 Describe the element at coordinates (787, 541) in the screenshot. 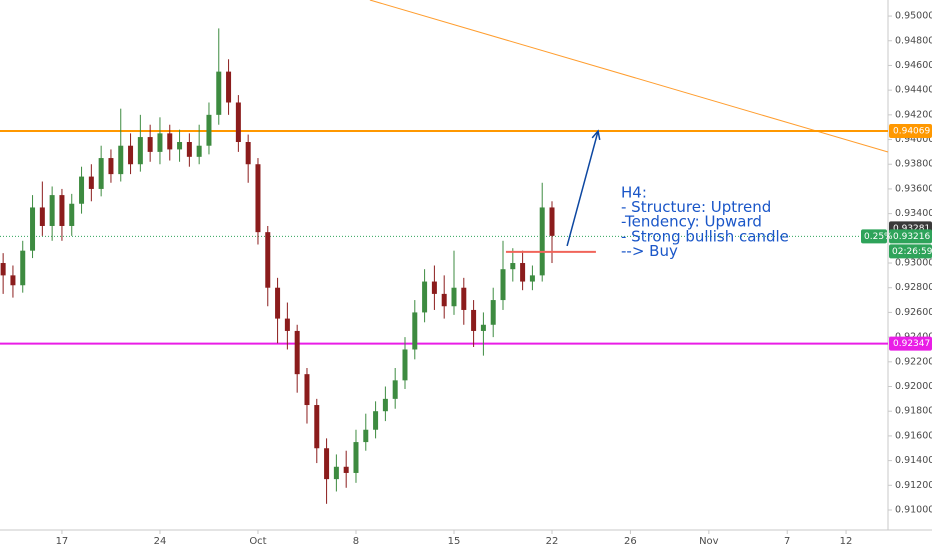

I see `x-tick-label: 7` at that location.